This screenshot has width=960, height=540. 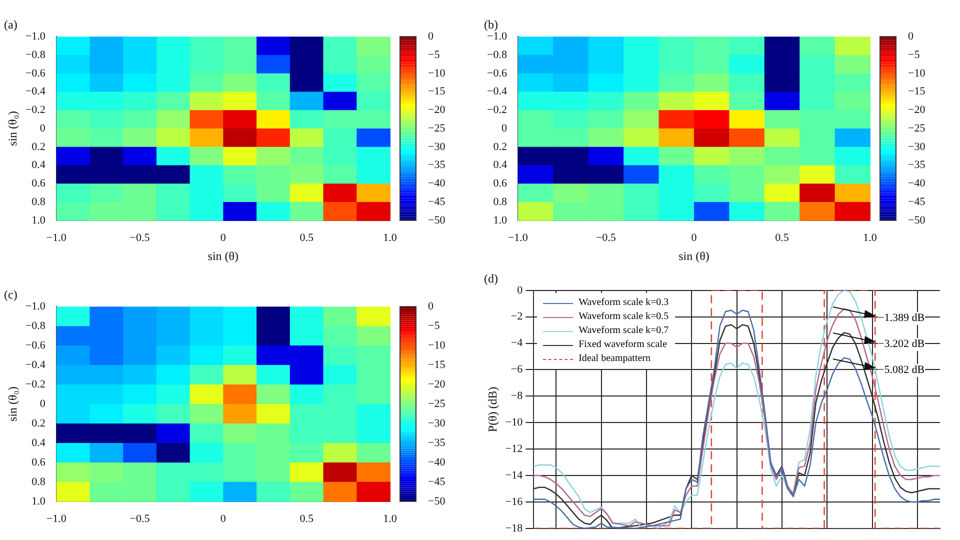 I want to click on y-tick-label: −14, so click(x=514, y=475).